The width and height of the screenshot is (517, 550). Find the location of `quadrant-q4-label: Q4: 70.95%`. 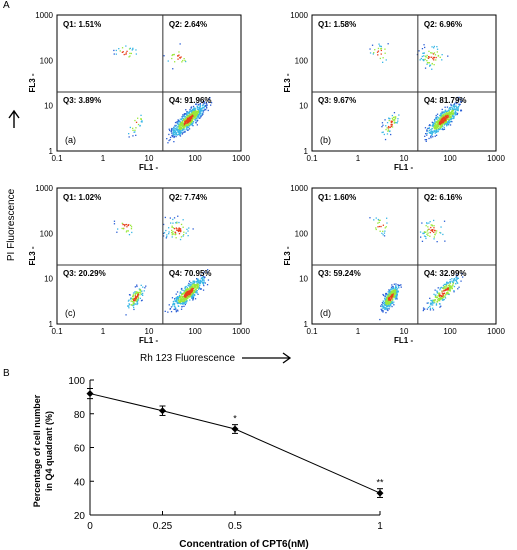

quadrant-q4-label: Q4: 70.95% is located at coordinates (190, 273).